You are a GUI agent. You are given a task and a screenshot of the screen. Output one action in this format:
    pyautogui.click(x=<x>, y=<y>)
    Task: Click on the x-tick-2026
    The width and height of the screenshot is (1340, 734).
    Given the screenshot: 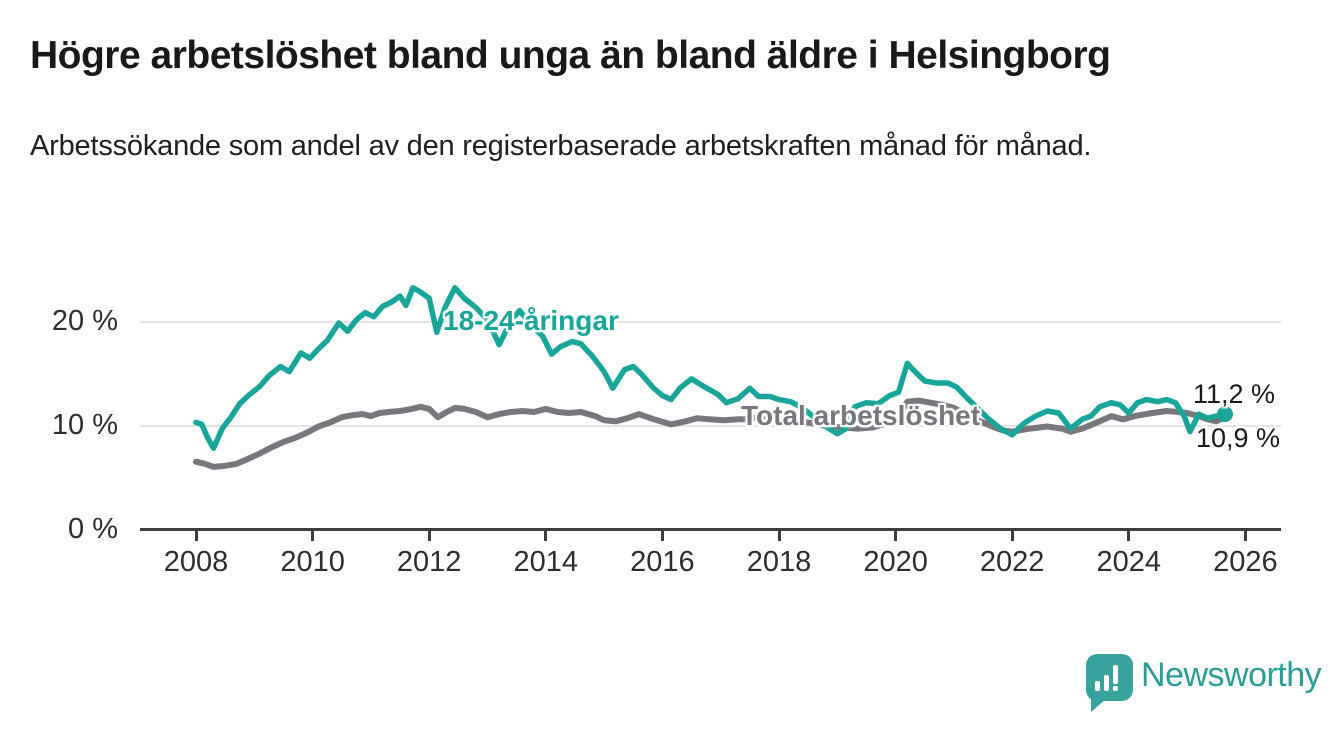 What is the action you would take?
    pyautogui.click(x=1245, y=536)
    